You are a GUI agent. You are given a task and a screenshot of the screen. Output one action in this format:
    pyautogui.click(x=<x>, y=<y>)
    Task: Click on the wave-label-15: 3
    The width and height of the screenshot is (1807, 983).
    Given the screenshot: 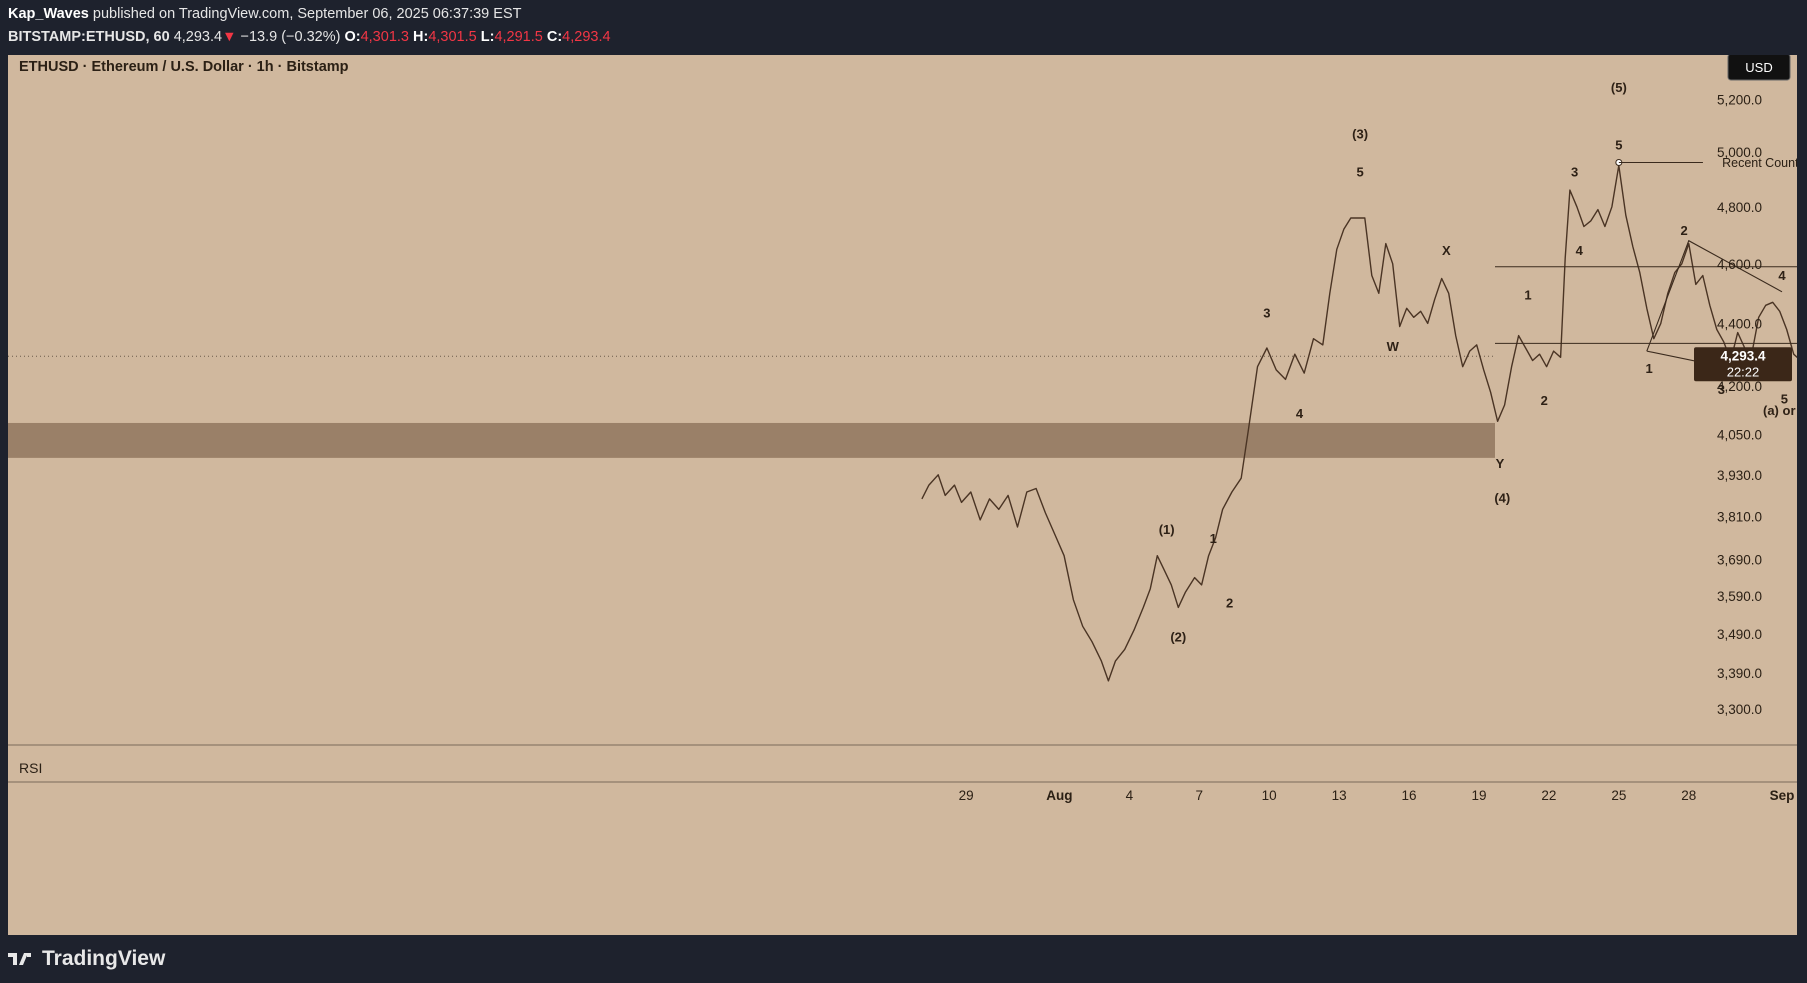 What is the action you would take?
    pyautogui.click(x=1574, y=171)
    